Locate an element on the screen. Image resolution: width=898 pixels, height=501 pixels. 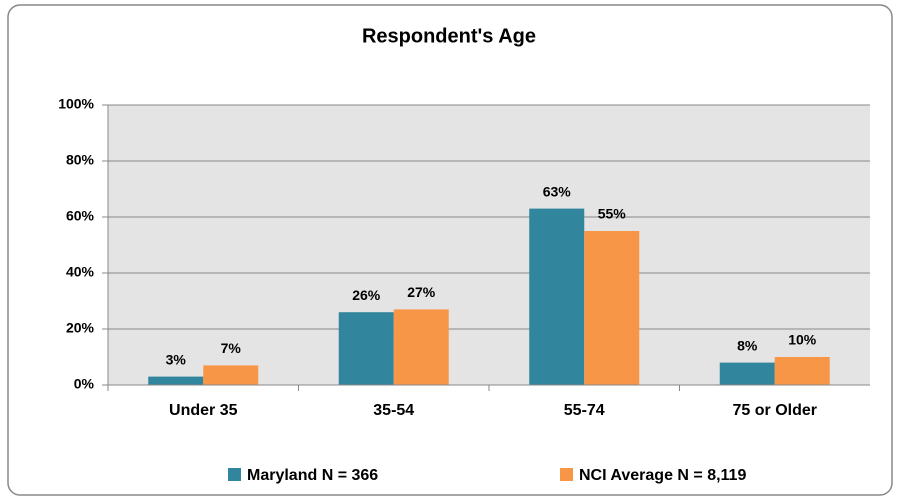
x-tick-label: 35-54 is located at coordinates (393, 410).